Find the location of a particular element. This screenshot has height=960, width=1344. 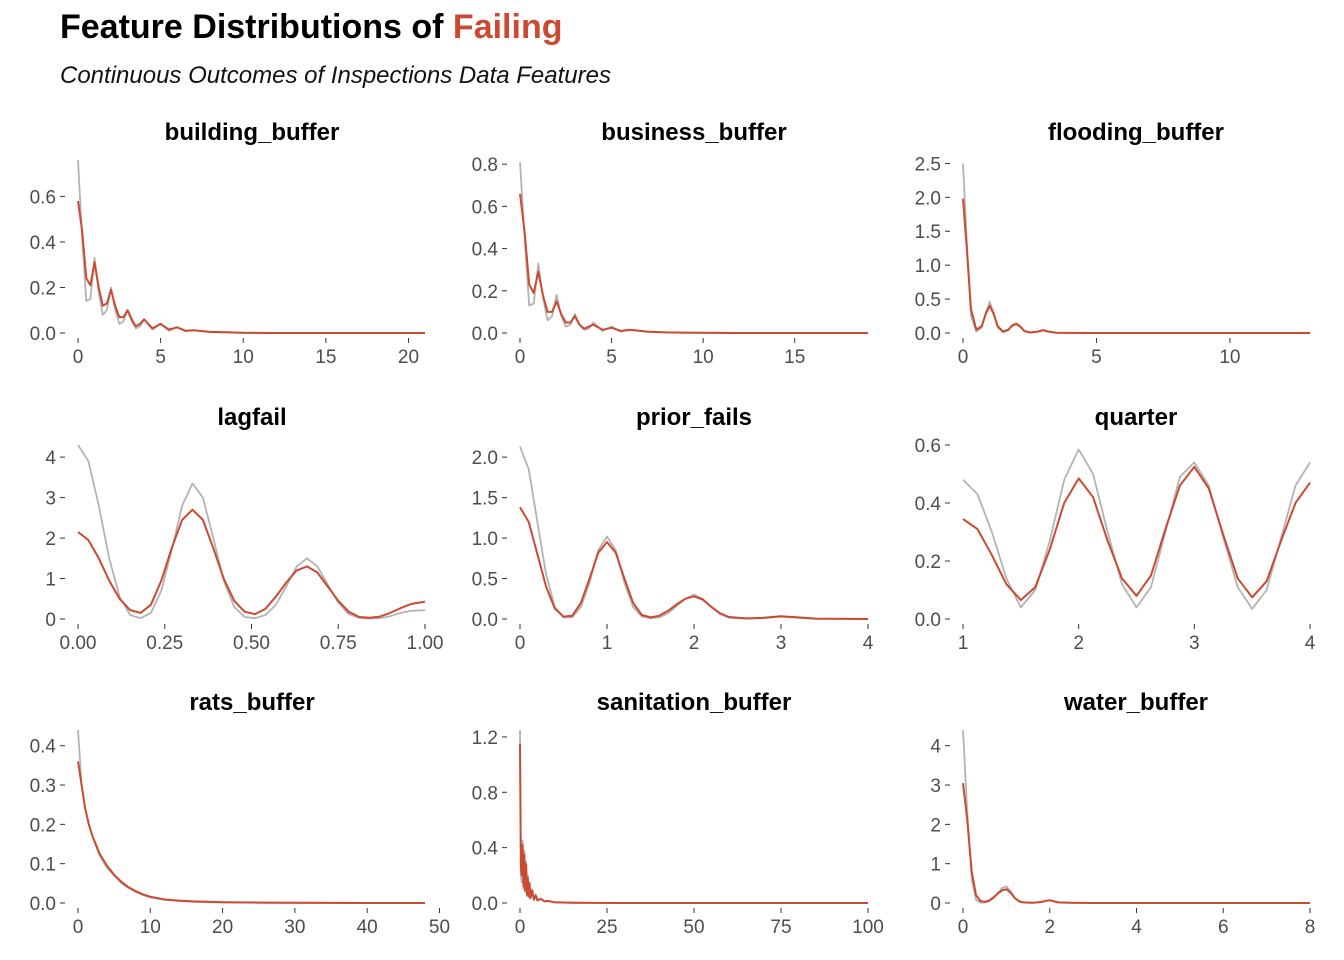

panel-building_buffer: building_buffer 0.0 0.2 0.4 0.6 0 5 10 15 20 is located at coordinates (227, 243).